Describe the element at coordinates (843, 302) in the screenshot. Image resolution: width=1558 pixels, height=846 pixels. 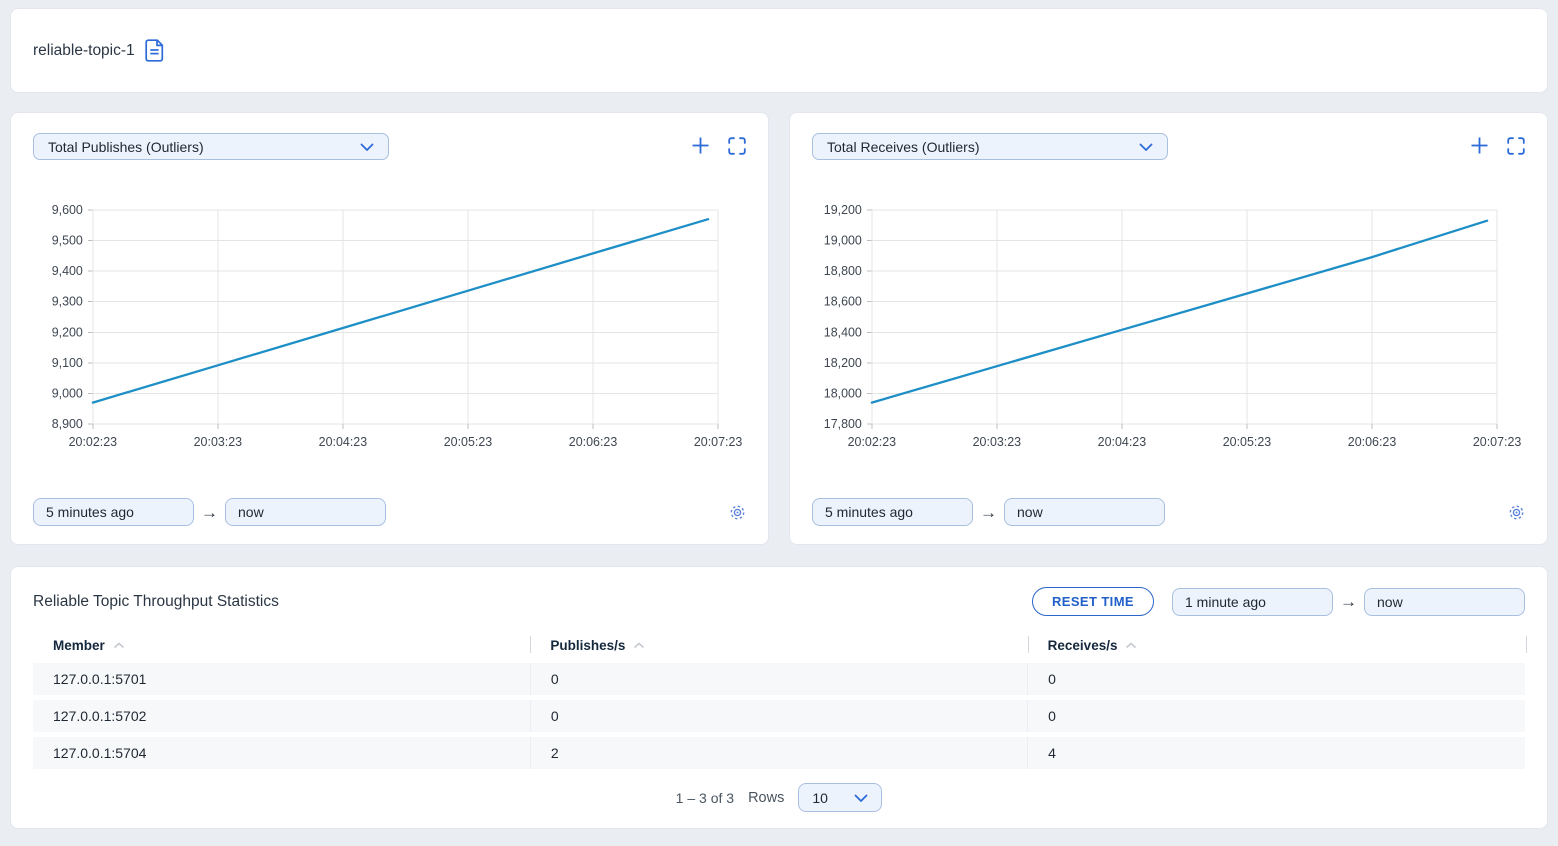
I see `svg-text: 18,600` at that location.